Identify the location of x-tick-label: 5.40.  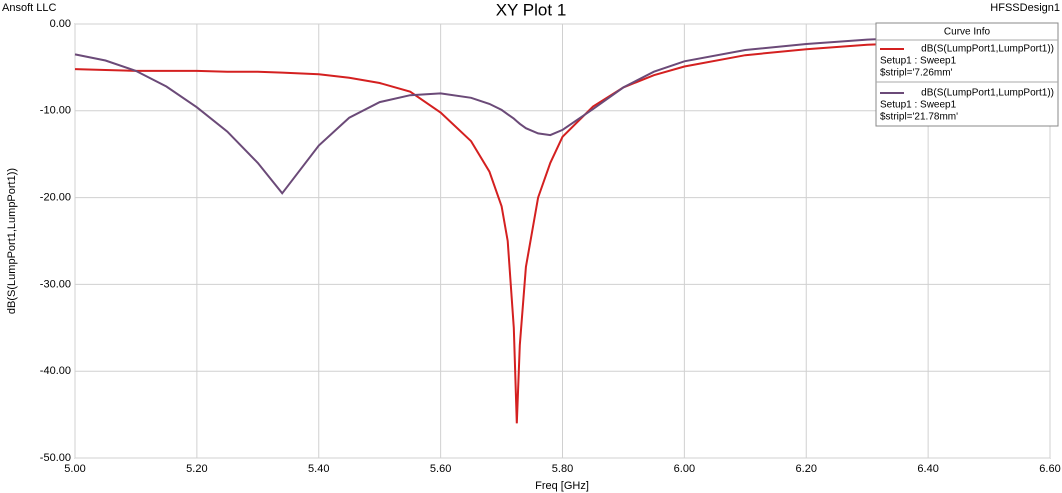
(318, 469).